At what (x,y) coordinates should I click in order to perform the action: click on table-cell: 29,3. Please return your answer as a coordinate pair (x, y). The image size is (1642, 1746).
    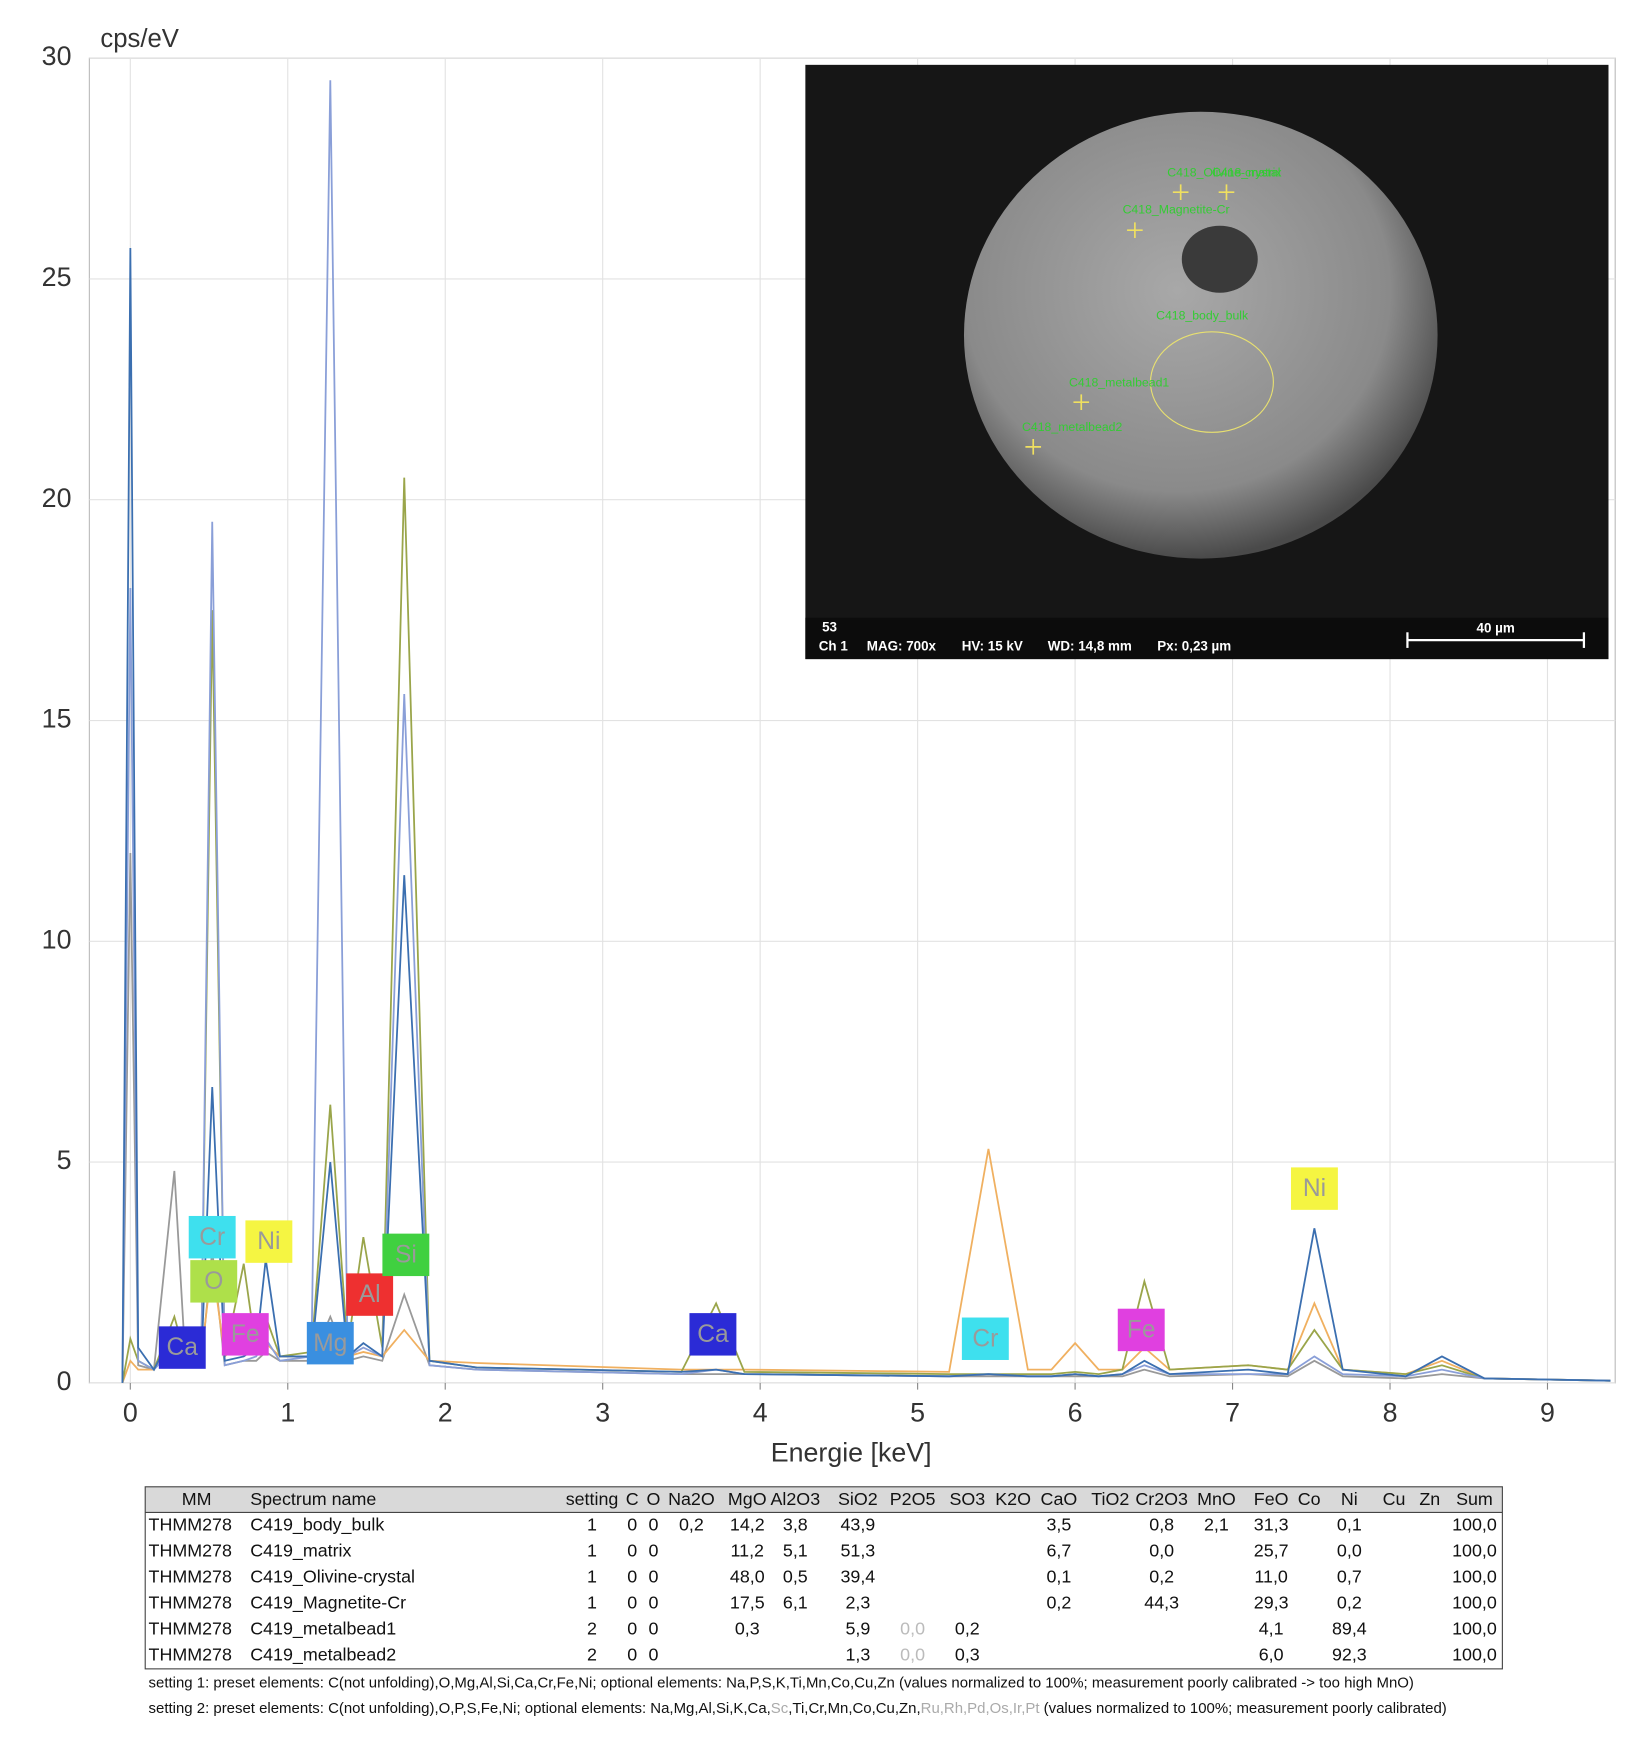
    Looking at the image, I should click on (1271, 1603).